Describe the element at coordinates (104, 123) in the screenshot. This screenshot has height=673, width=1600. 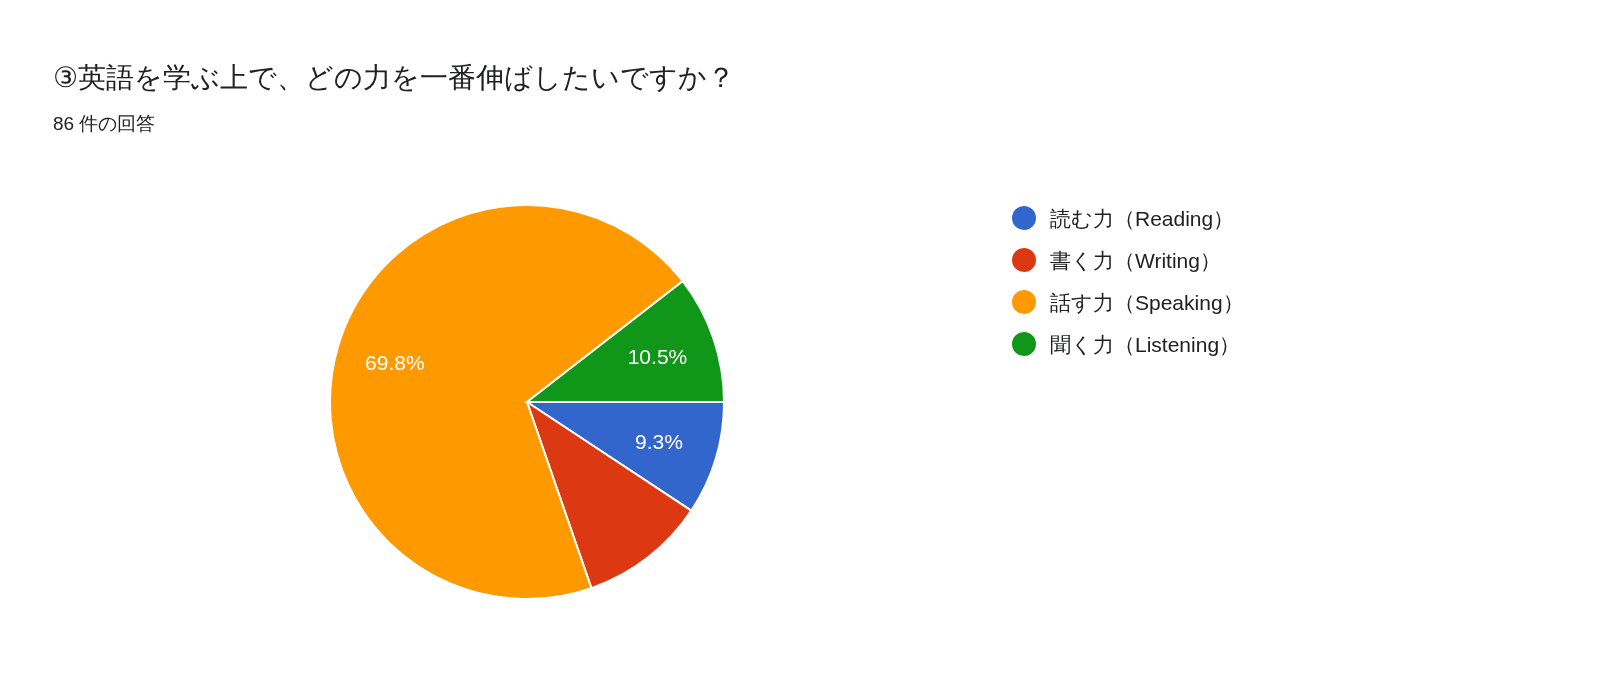
I see `text: 86 件の回答` at that location.